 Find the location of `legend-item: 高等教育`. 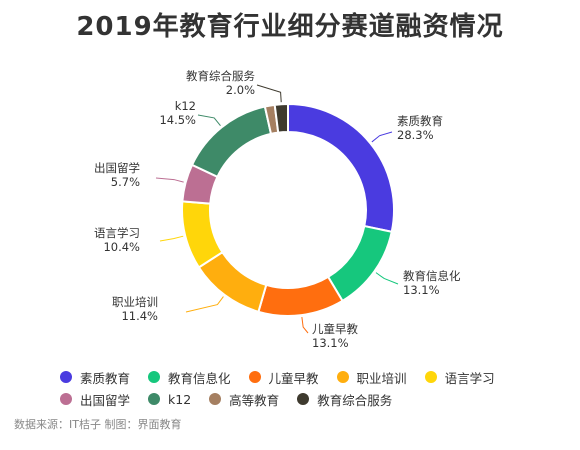

legend-item: 高等教育 is located at coordinates (244, 399).